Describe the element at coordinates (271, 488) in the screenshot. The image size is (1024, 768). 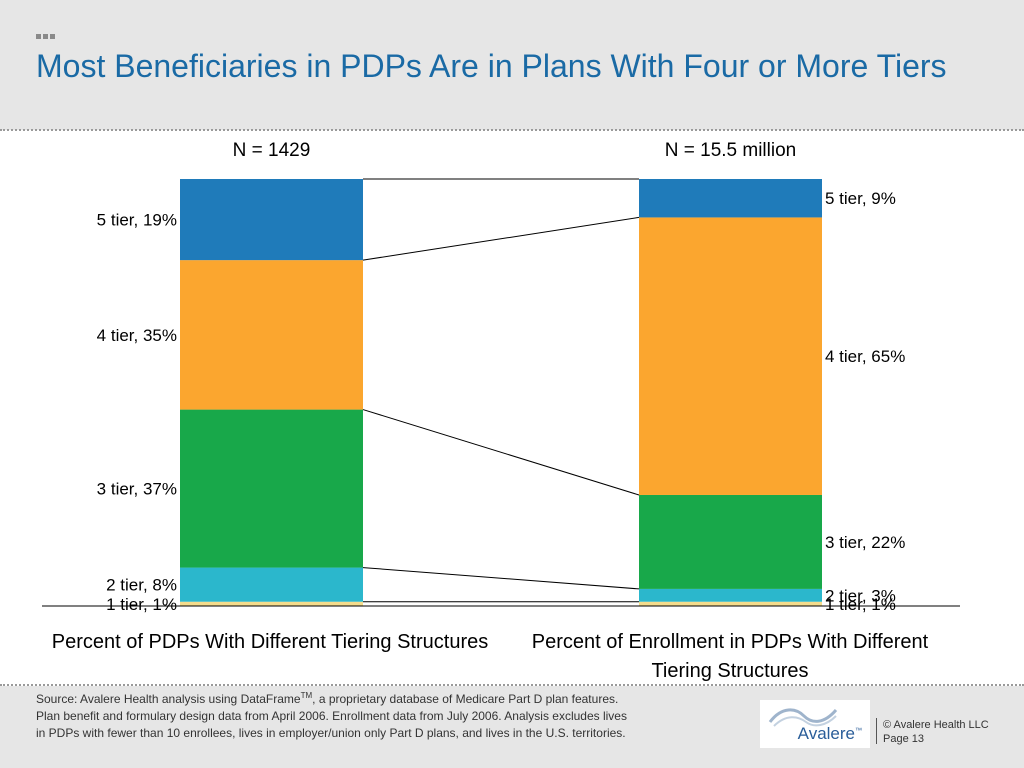
I see `bar-segment-1-3-tier` at that location.